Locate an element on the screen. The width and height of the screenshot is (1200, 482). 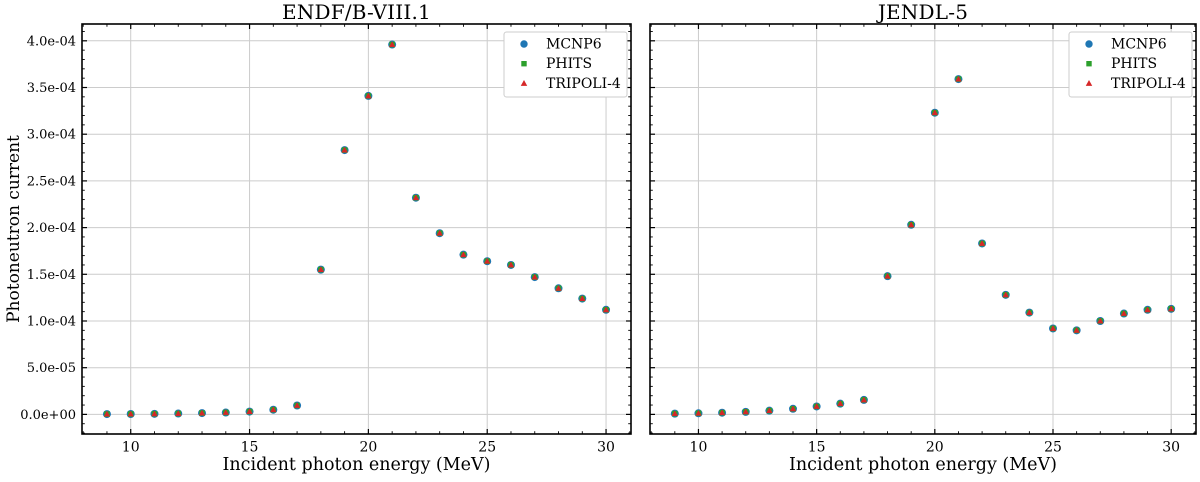
y-tick-label: 4.0e-04 is located at coordinates (51, 41).